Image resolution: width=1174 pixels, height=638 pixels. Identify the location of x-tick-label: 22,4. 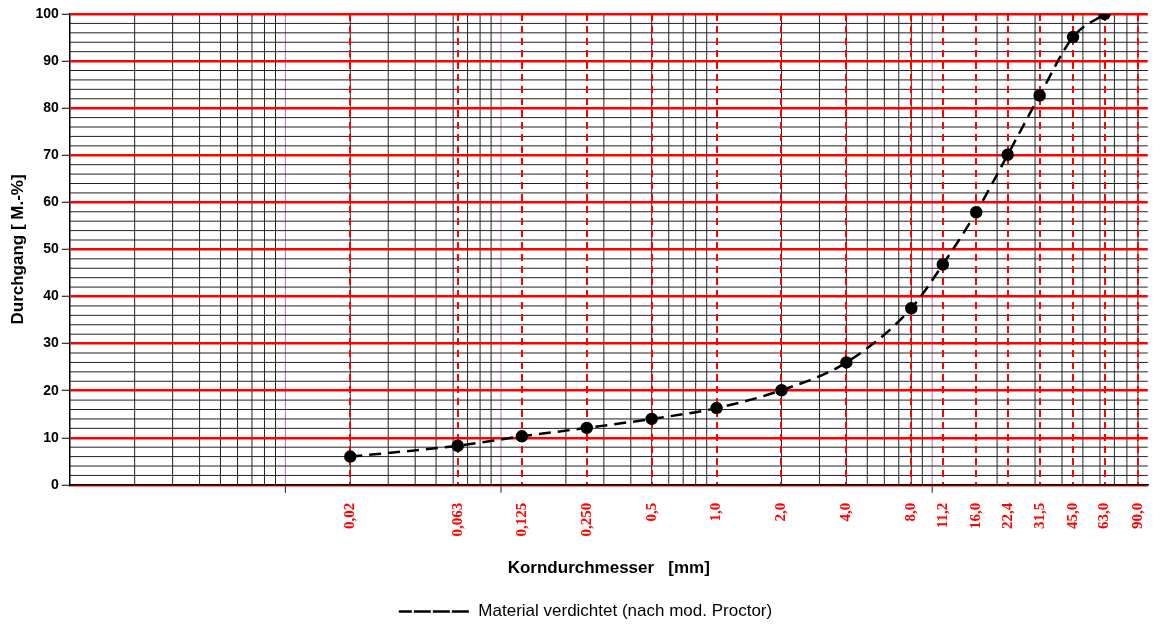
(1006, 516).